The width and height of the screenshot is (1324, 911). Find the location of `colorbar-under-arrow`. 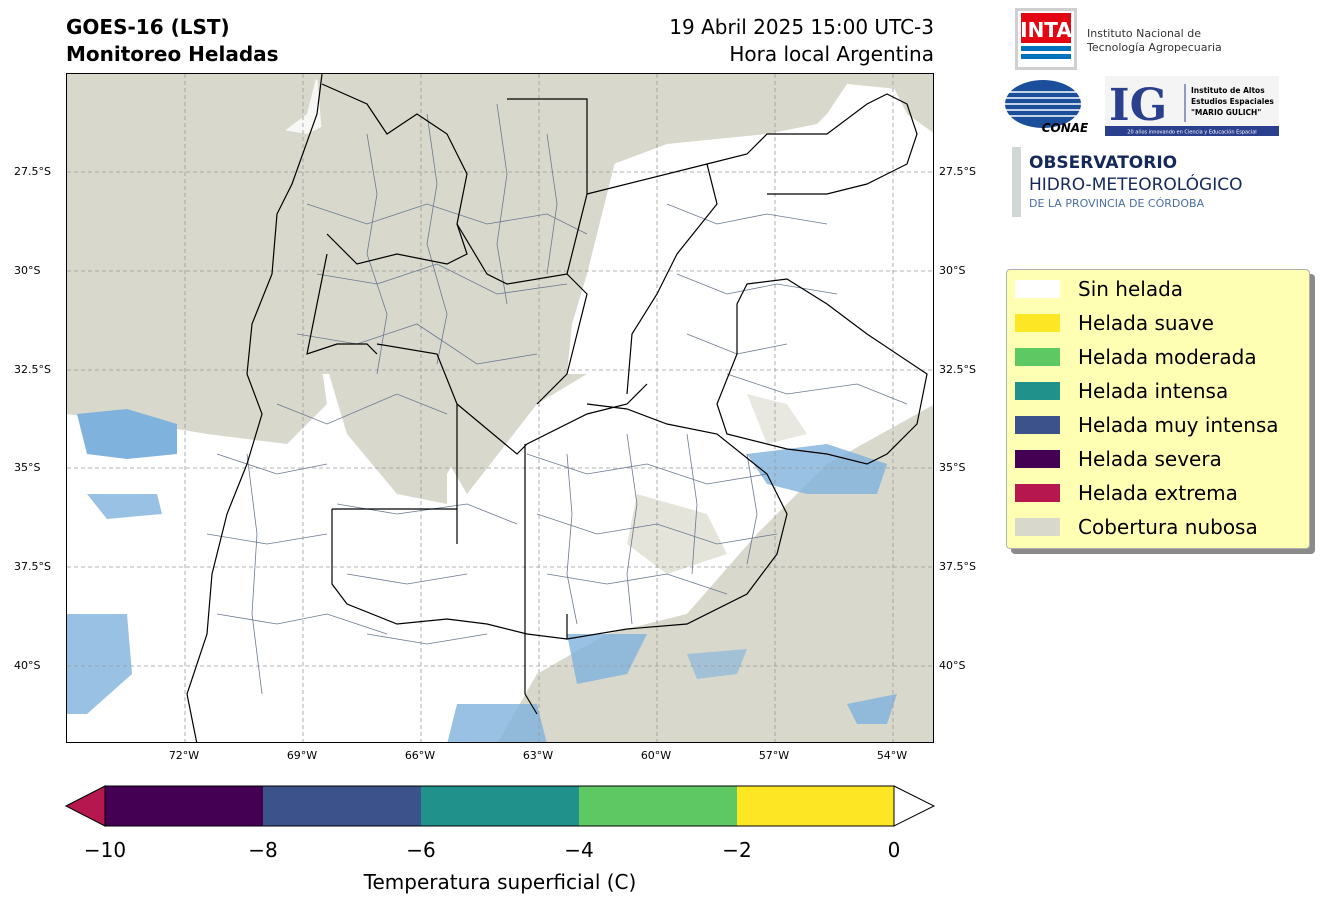

colorbar-under-arrow is located at coordinates (85, 806).